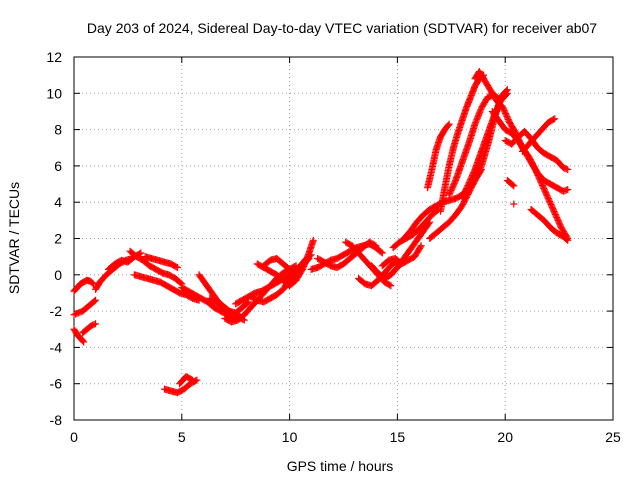 This screenshot has width=640, height=480. What do you see at coordinates (56, 384) in the screenshot?
I see `y-tick-label: -6` at bounding box center [56, 384].